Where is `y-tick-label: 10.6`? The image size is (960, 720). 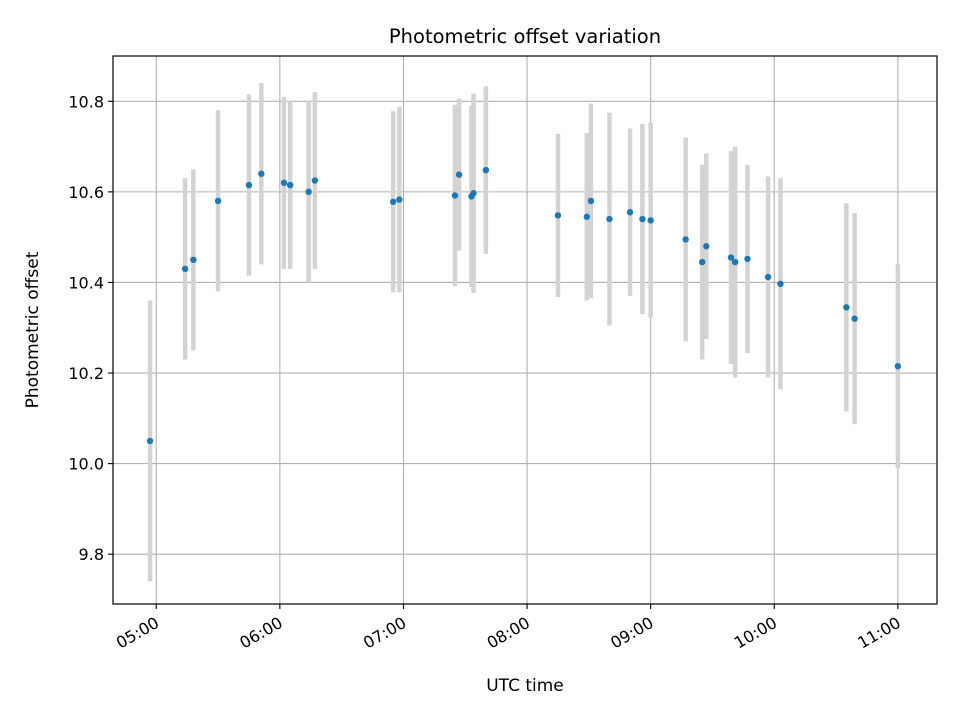 y-tick-label: 10.6 is located at coordinates (86, 192).